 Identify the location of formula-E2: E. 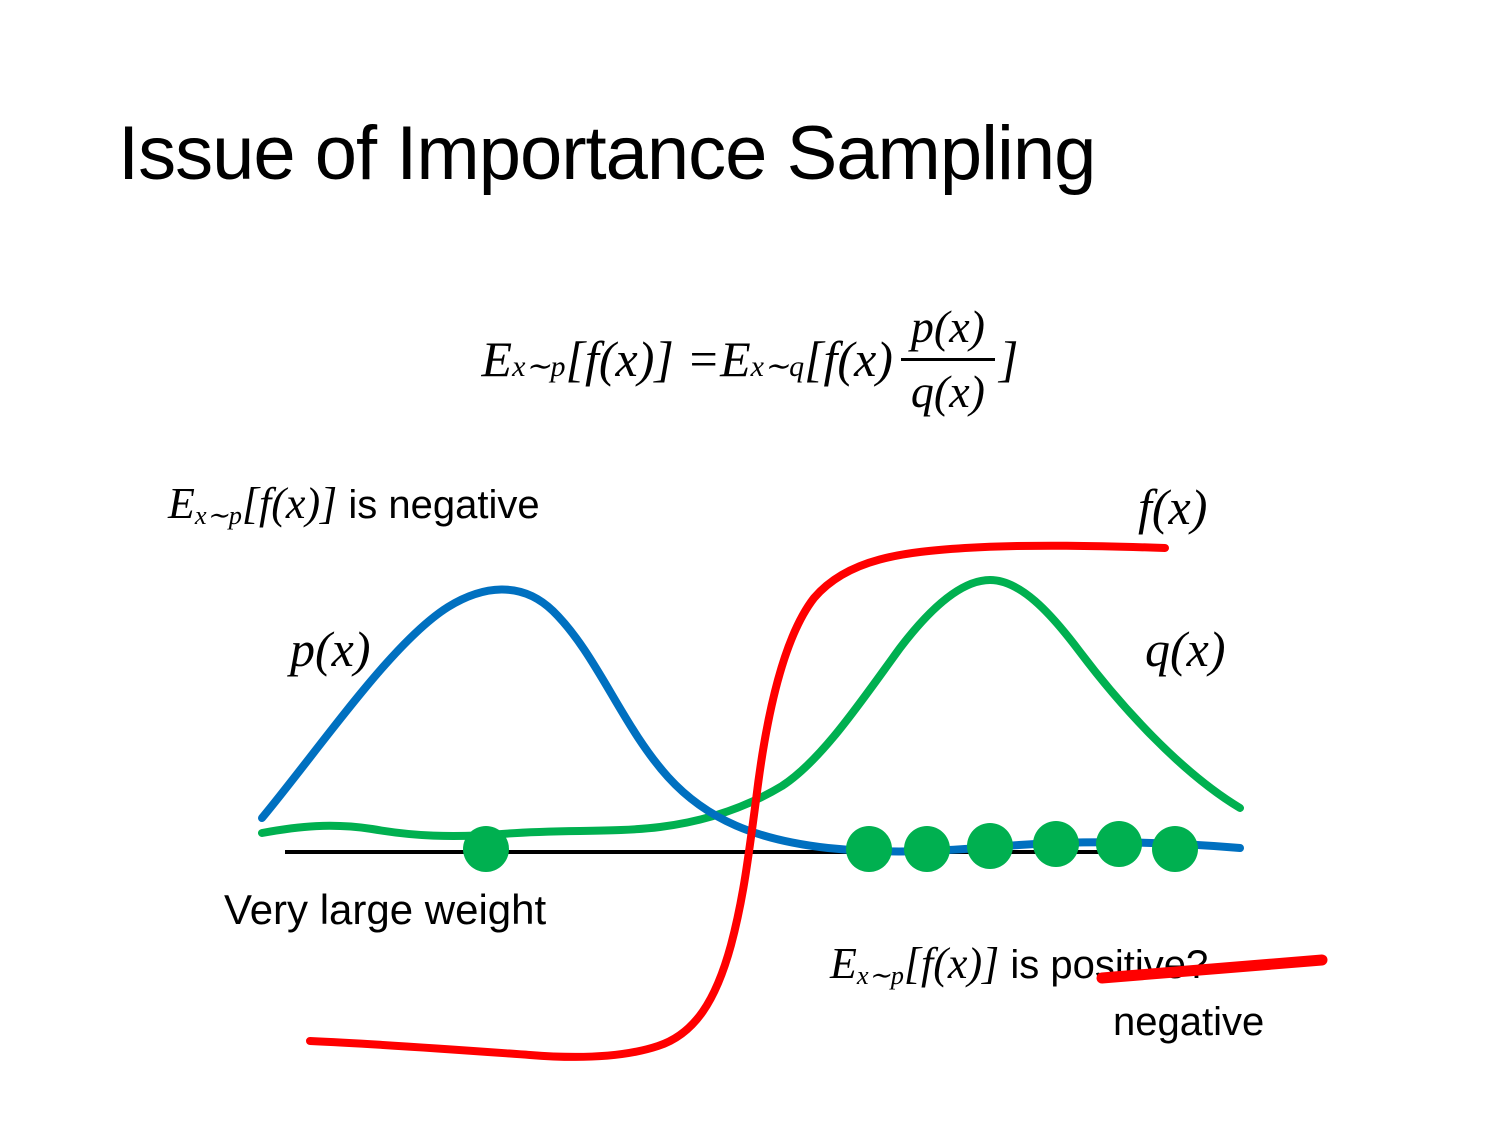
(735, 359).